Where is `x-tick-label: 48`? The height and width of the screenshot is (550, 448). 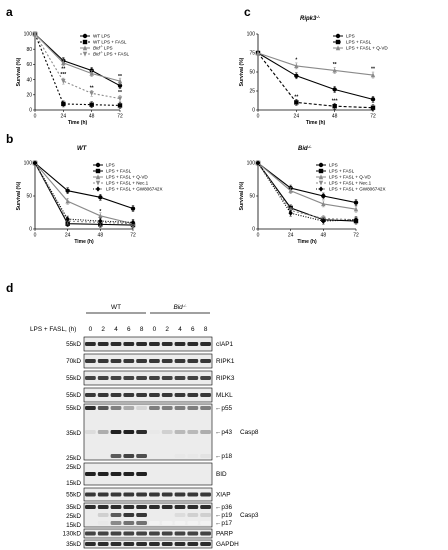
x-tick-label: 48 is located at coordinates (101, 236).